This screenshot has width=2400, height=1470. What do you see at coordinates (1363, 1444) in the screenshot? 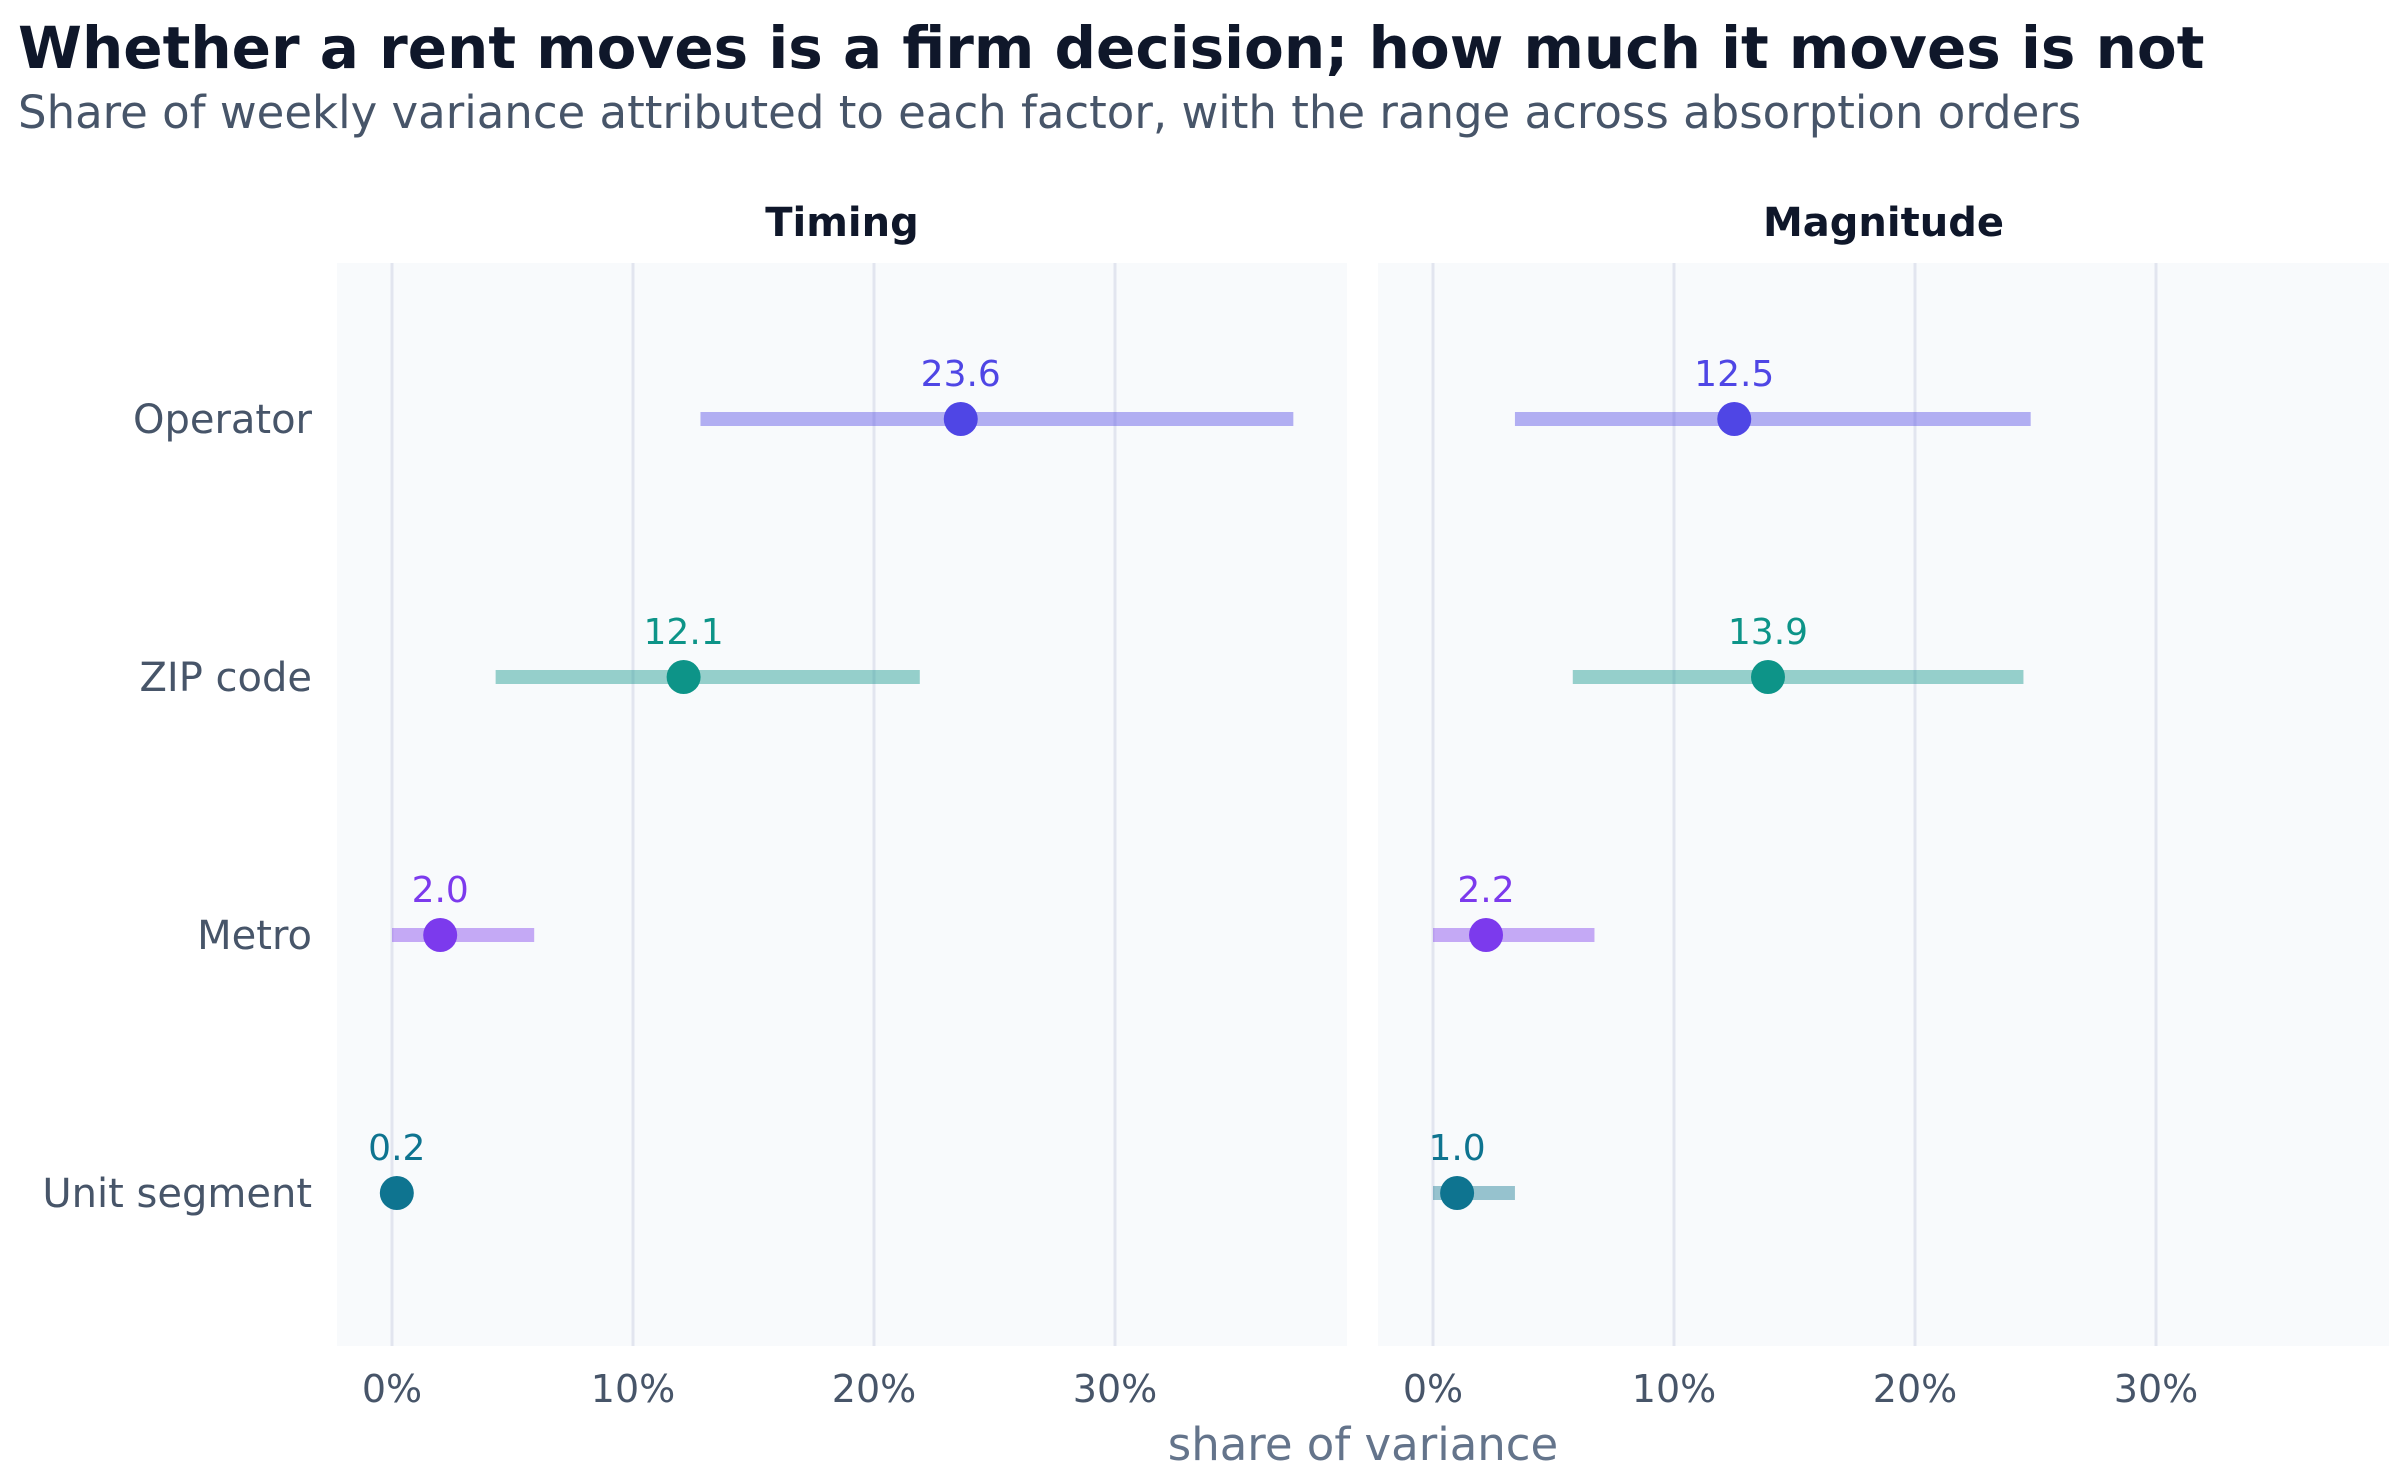
I see `x-axis-label: share of variance` at bounding box center [1363, 1444].